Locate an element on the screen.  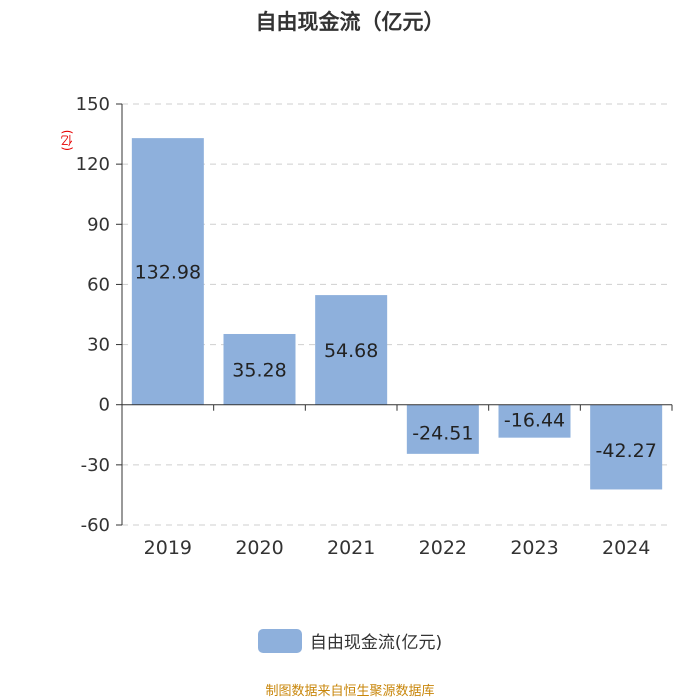
x-tick-label: 2021 is located at coordinates (351, 548).